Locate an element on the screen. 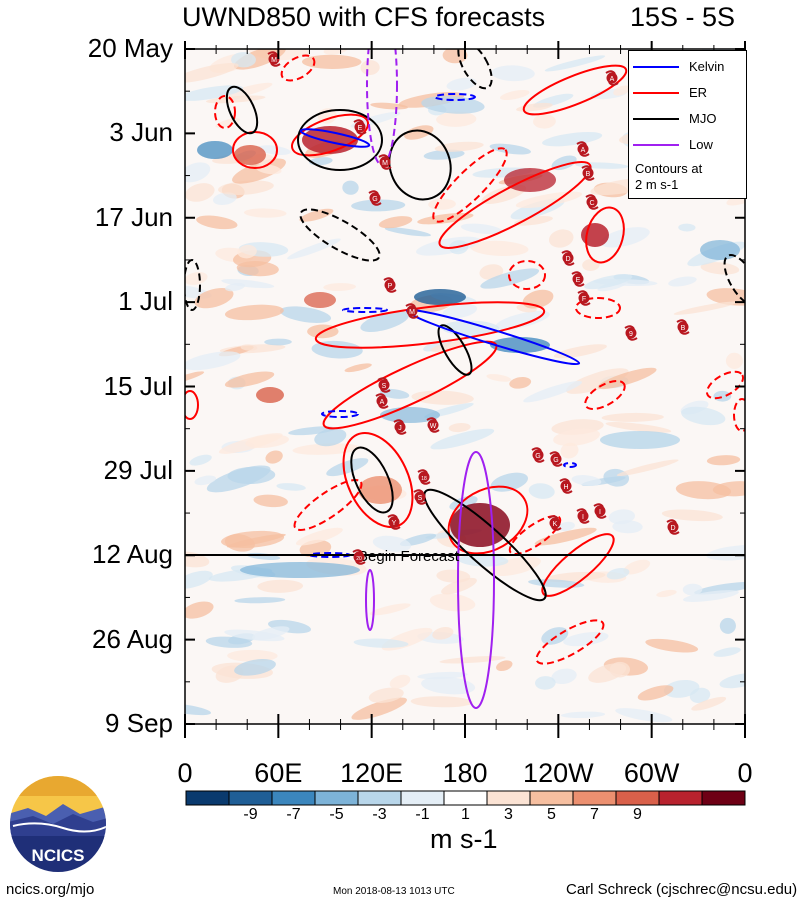  footer-timestamp: Mon 2018-08-13 1013 UTC is located at coordinates (394, 891).